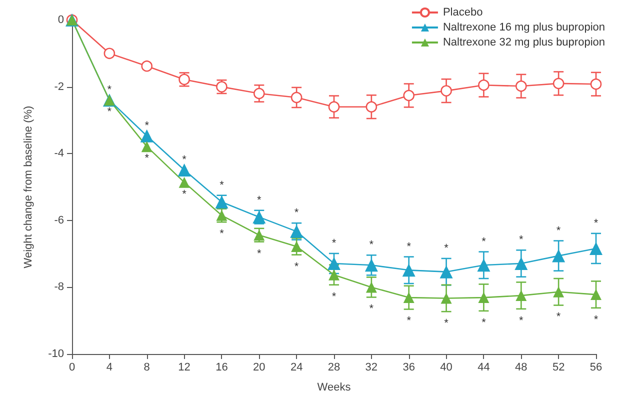 The image size is (620, 404). Describe the element at coordinates (558, 368) in the screenshot. I see `x-tick-label: 52` at that location.